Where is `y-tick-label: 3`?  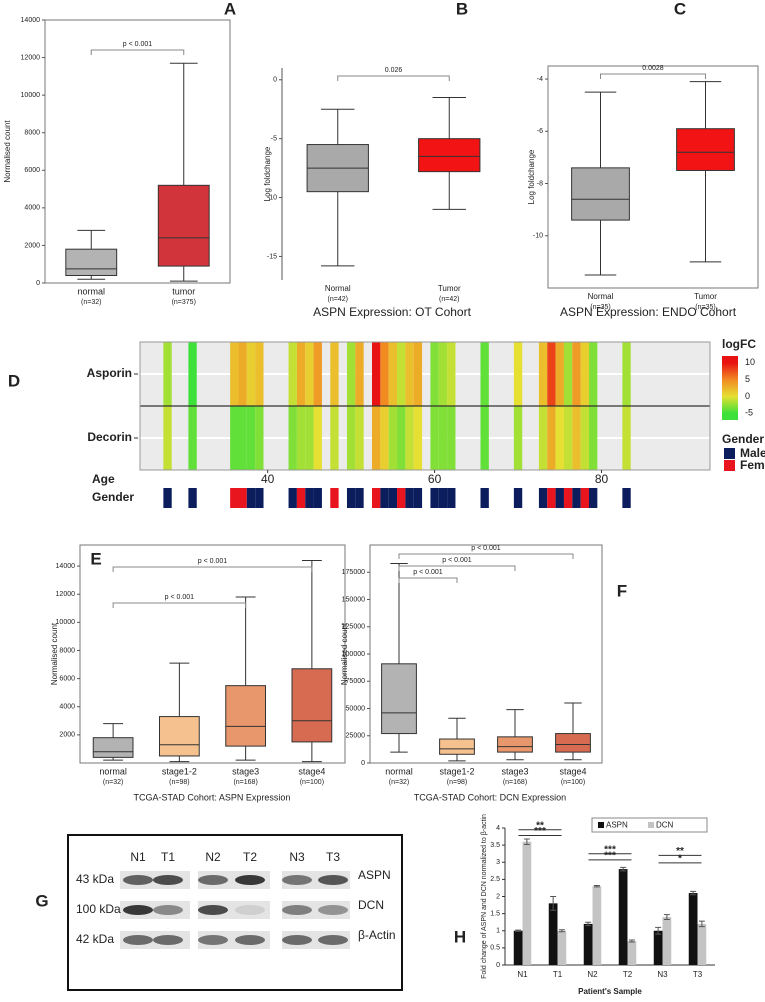
y-tick-label: 3 is located at coordinates (498, 862).